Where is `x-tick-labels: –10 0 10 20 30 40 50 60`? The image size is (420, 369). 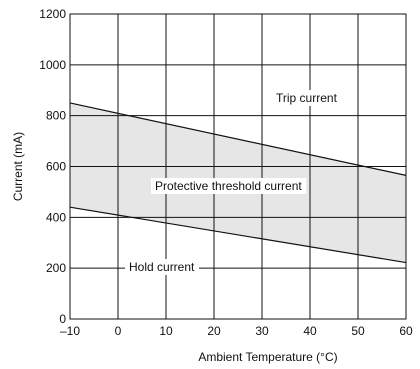
x-tick-labels: –10 0 10 20 30 40 50 60 is located at coordinates (236, 331).